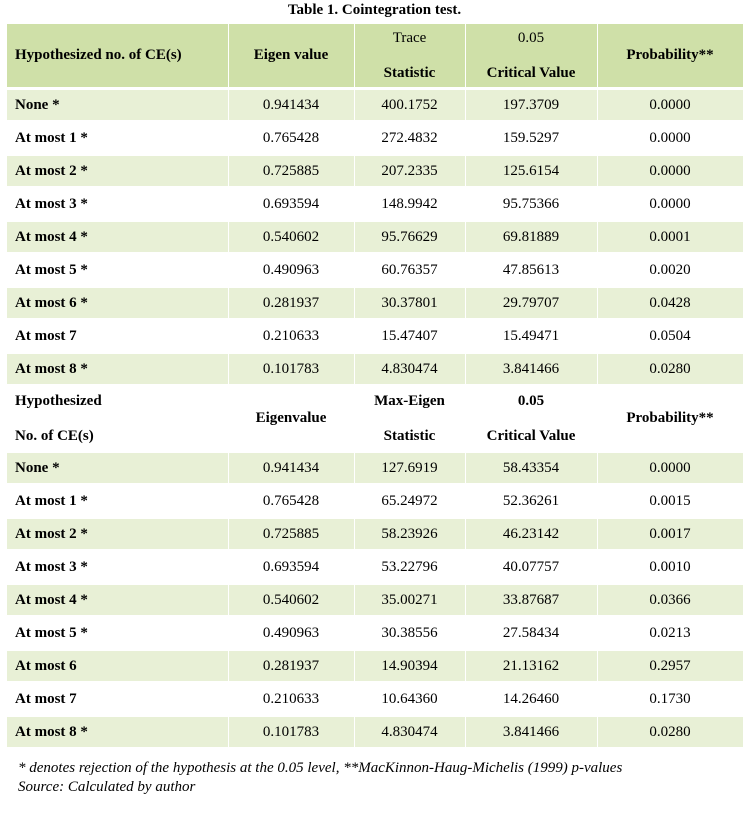  What do you see at coordinates (410, 303) in the screenshot?
I see `statistic-cell: 30.37801` at bounding box center [410, 303].